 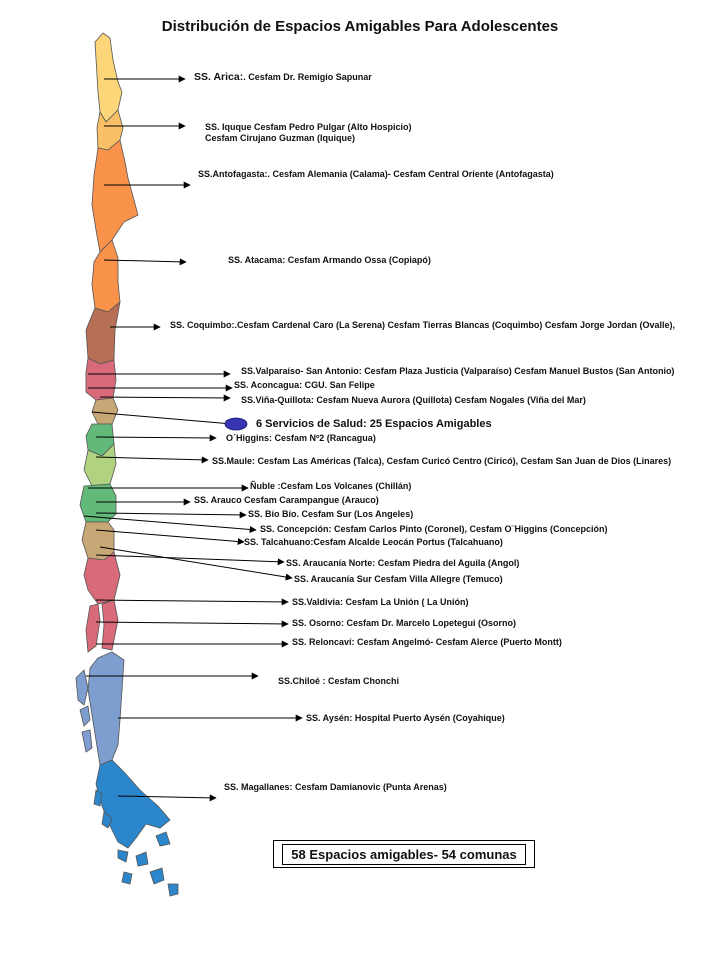 I want to click on region-coquimbo, so click(x=103, y=332).